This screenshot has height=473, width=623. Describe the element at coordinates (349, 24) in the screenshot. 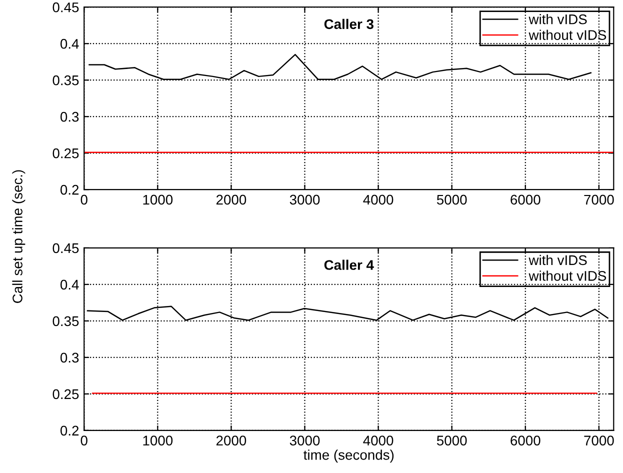

I see `text: Caller 3` at that location.